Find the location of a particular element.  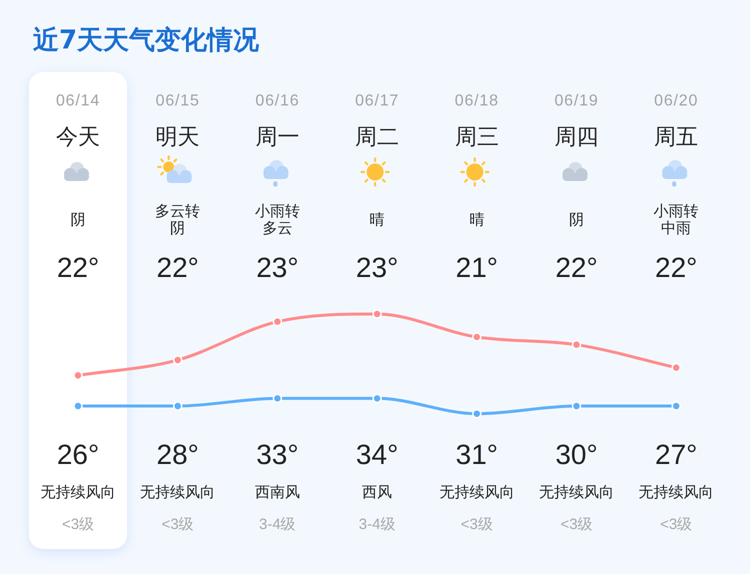

text: 06/15 is located at coordinates (178, 101).